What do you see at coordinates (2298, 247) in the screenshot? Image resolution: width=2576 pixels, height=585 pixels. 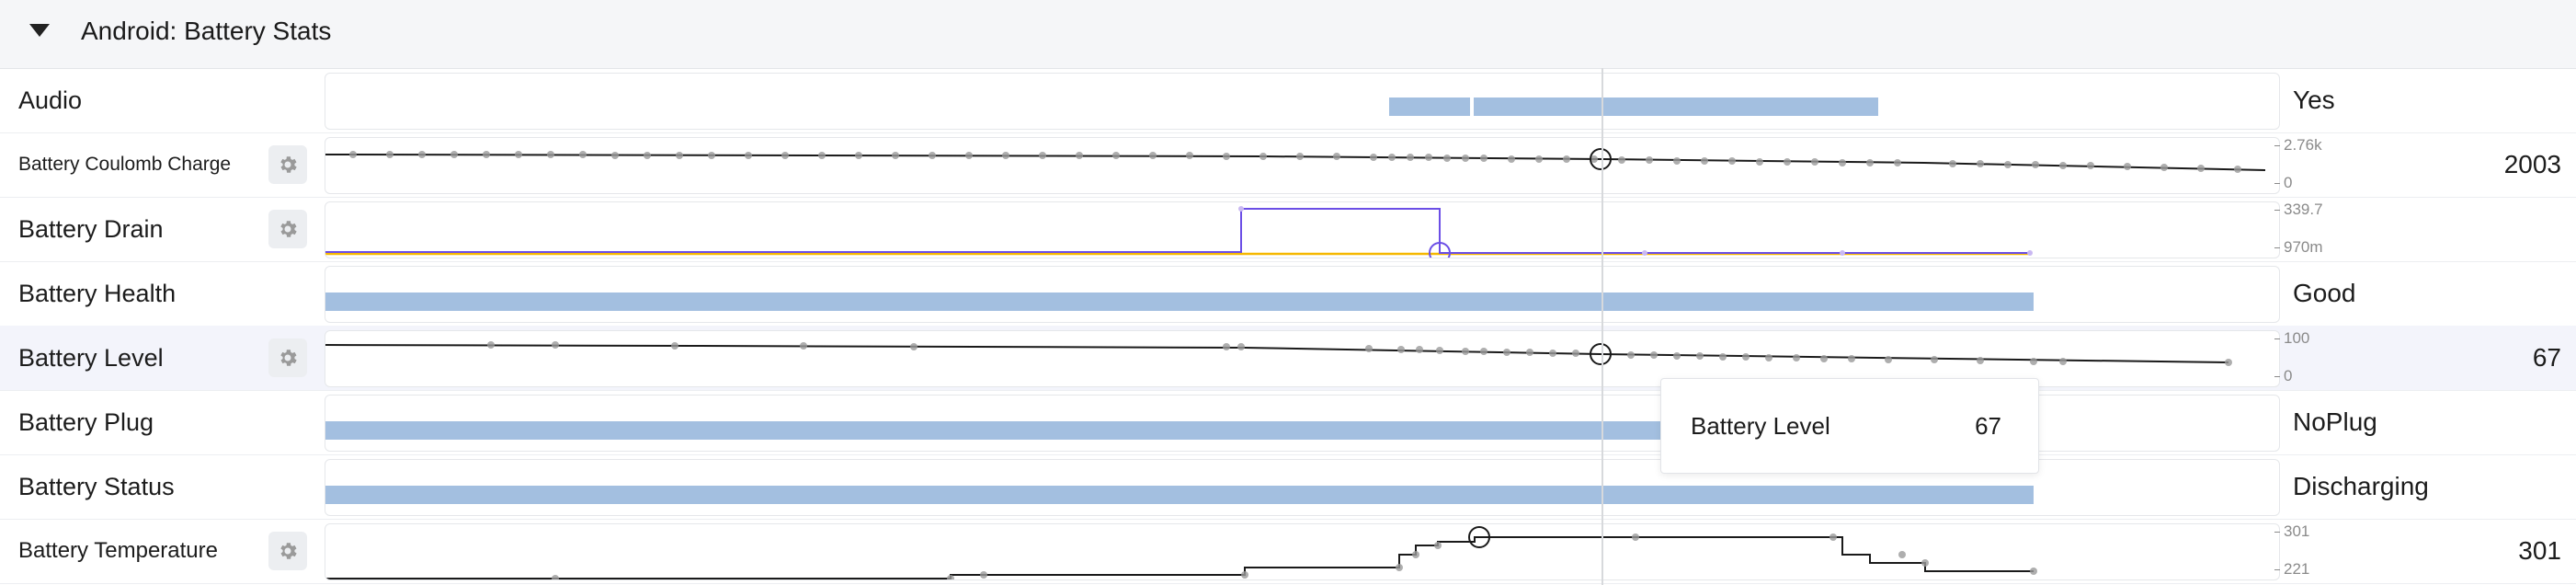 I see `tick-label: 970m` at bounding box center [2298, 247].